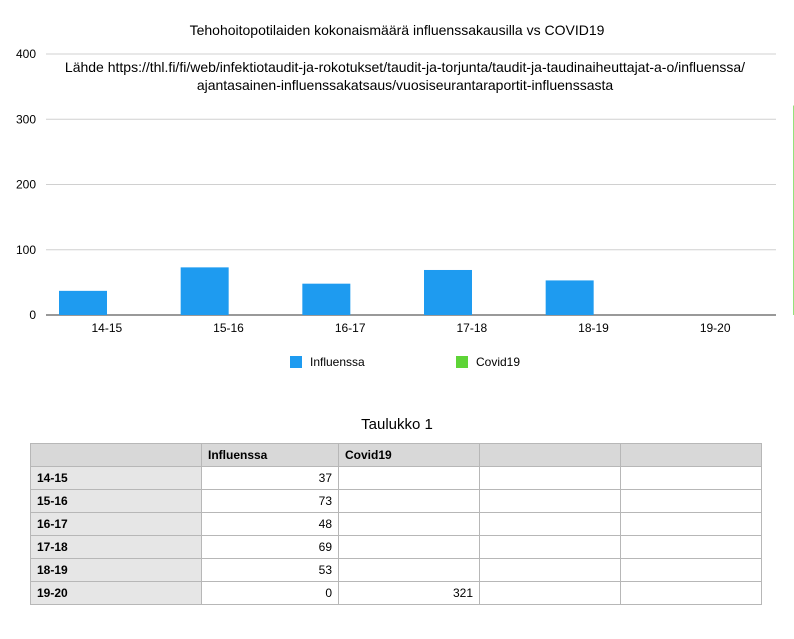 The image size is (794, 639). What do you see at coordinates (270, 501) in the screenshot?
I see `table-cell-influenssa: 73` at bounding box center [270, 501].